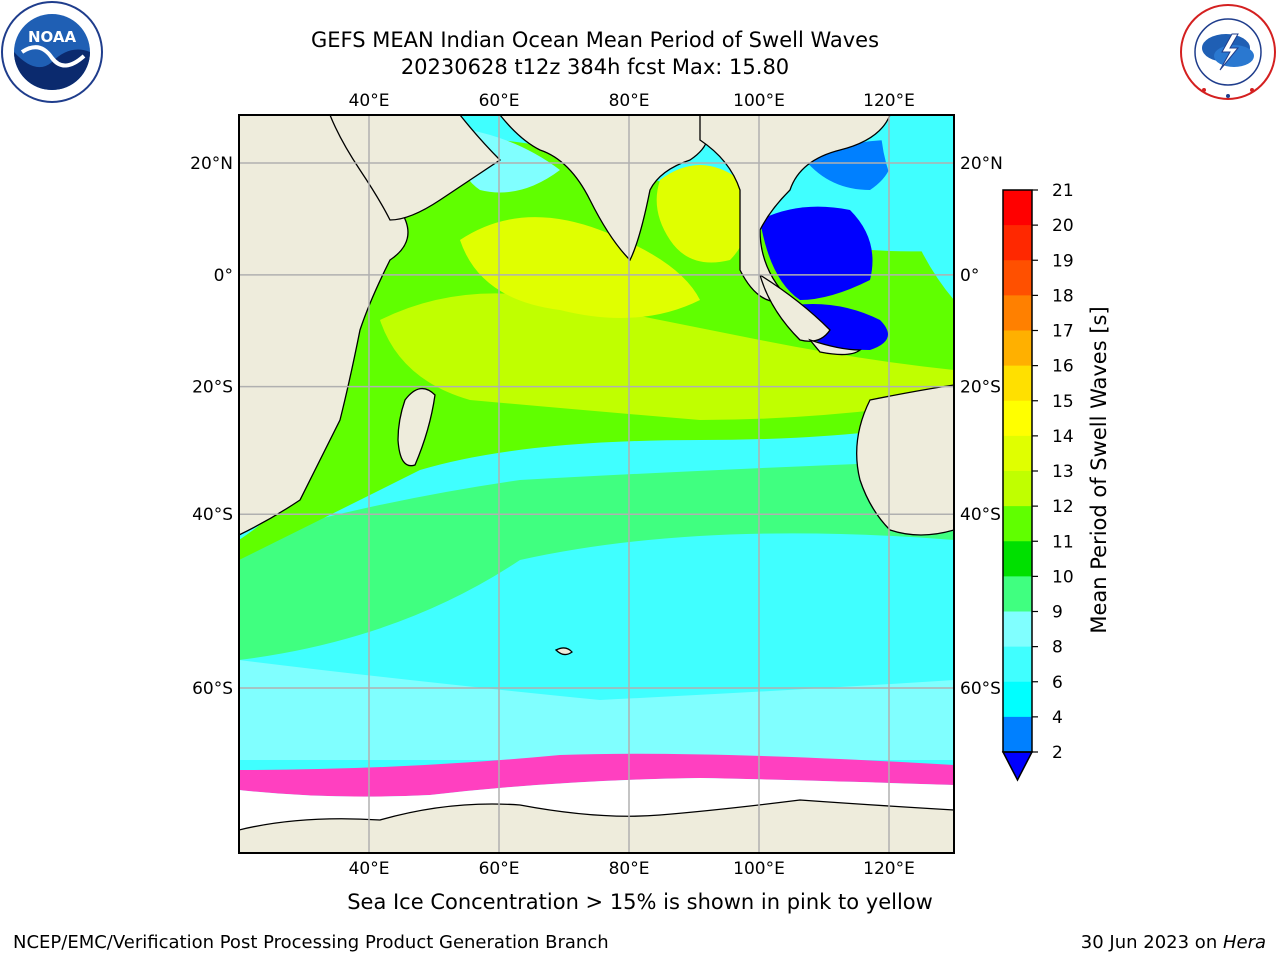 The image size is (1280, 960). What do you see at coordinates (52, 37) in the screenshot?
I see `svg-text: NOAA` at bounding box center [52, 37].